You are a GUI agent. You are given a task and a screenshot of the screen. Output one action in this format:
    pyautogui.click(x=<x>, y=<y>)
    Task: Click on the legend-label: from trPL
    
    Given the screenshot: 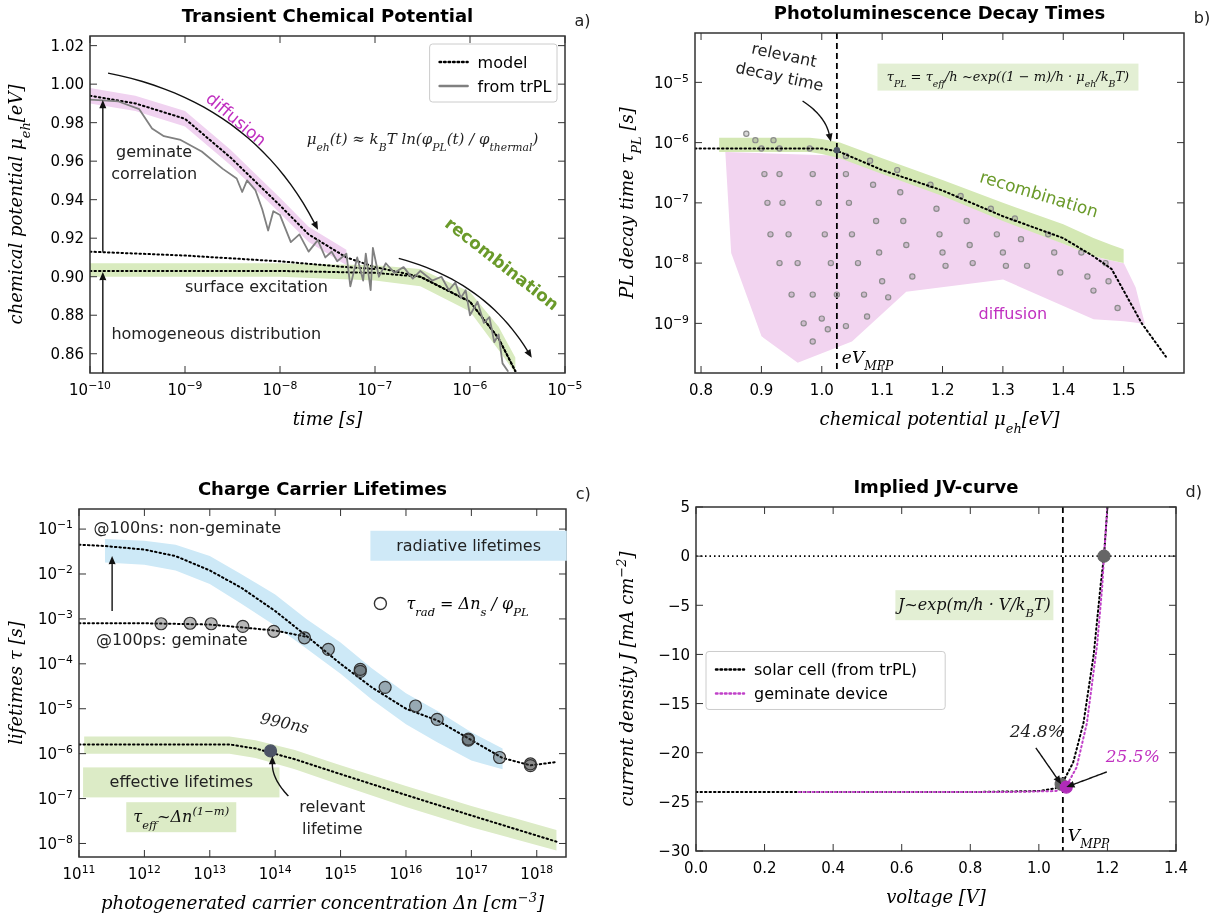 What is the action you would take?
    pyautogui.click(x=514, y=86)
    